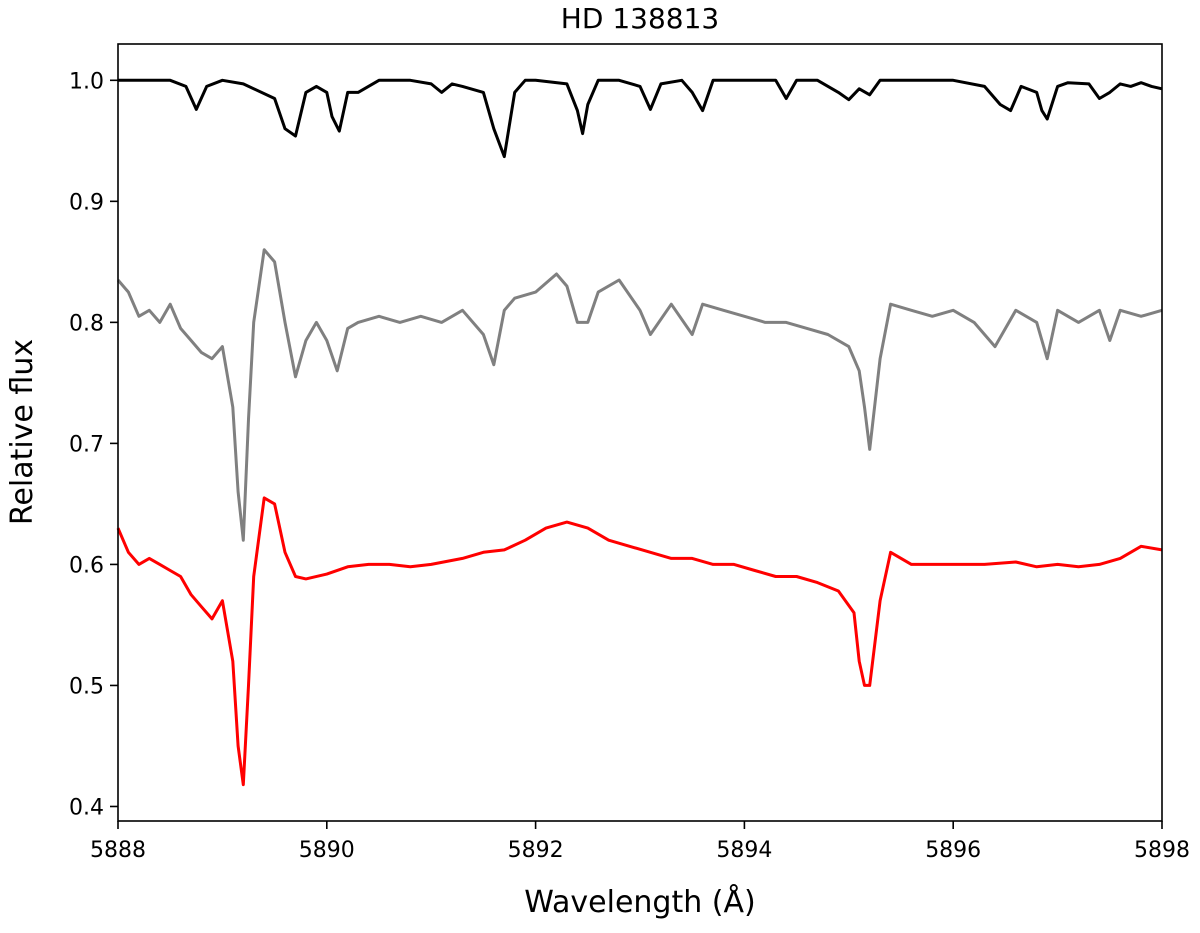  I want to click on x-tick-label: 5892, so click(536, 850).